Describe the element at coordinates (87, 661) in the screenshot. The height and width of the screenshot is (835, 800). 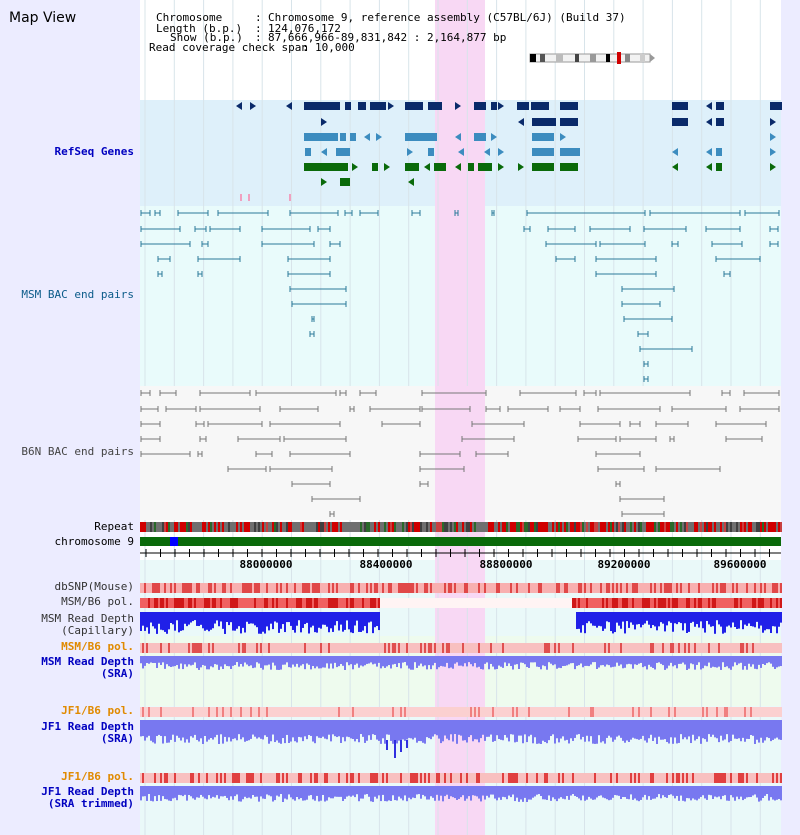
I see `msm-depth-sra-label: MSM Read Depth` at that location.